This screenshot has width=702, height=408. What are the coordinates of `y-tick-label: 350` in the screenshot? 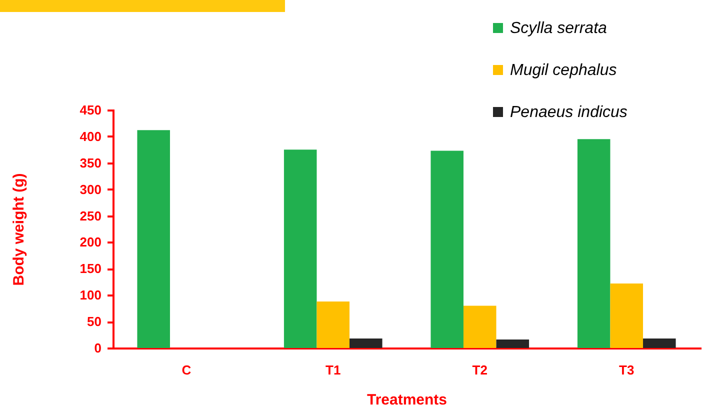 It's located at (91, 162).